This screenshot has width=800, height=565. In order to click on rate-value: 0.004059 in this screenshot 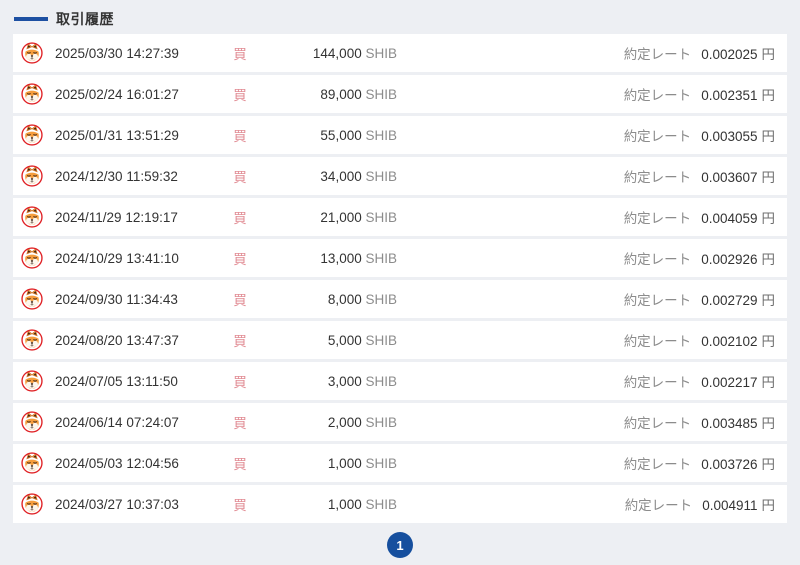, I will do `click(729, 218)`.